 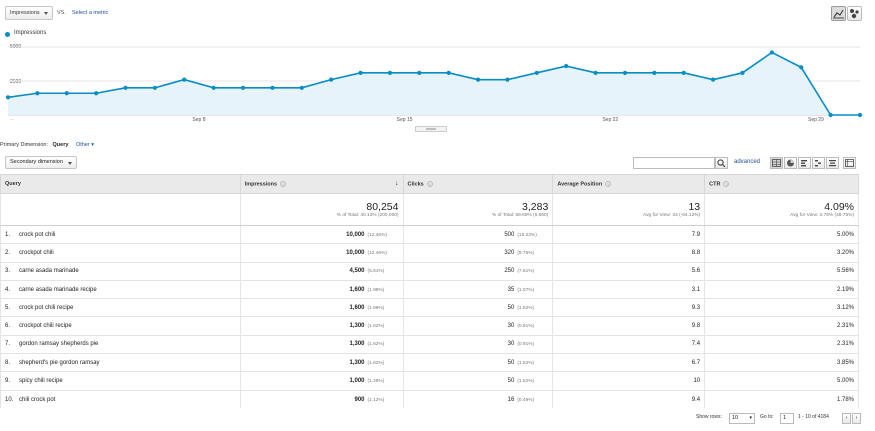 I want to click on clicks-cell: 50 (1.52%), so click(x=478, y=381).